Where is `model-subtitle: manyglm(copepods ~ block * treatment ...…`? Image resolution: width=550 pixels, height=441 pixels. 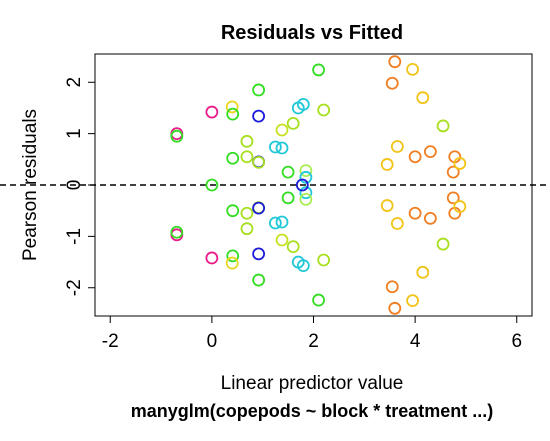 model-subtitle: manyglm(copepods ~ block * treatment ...… is located at coordinates (312, 411).